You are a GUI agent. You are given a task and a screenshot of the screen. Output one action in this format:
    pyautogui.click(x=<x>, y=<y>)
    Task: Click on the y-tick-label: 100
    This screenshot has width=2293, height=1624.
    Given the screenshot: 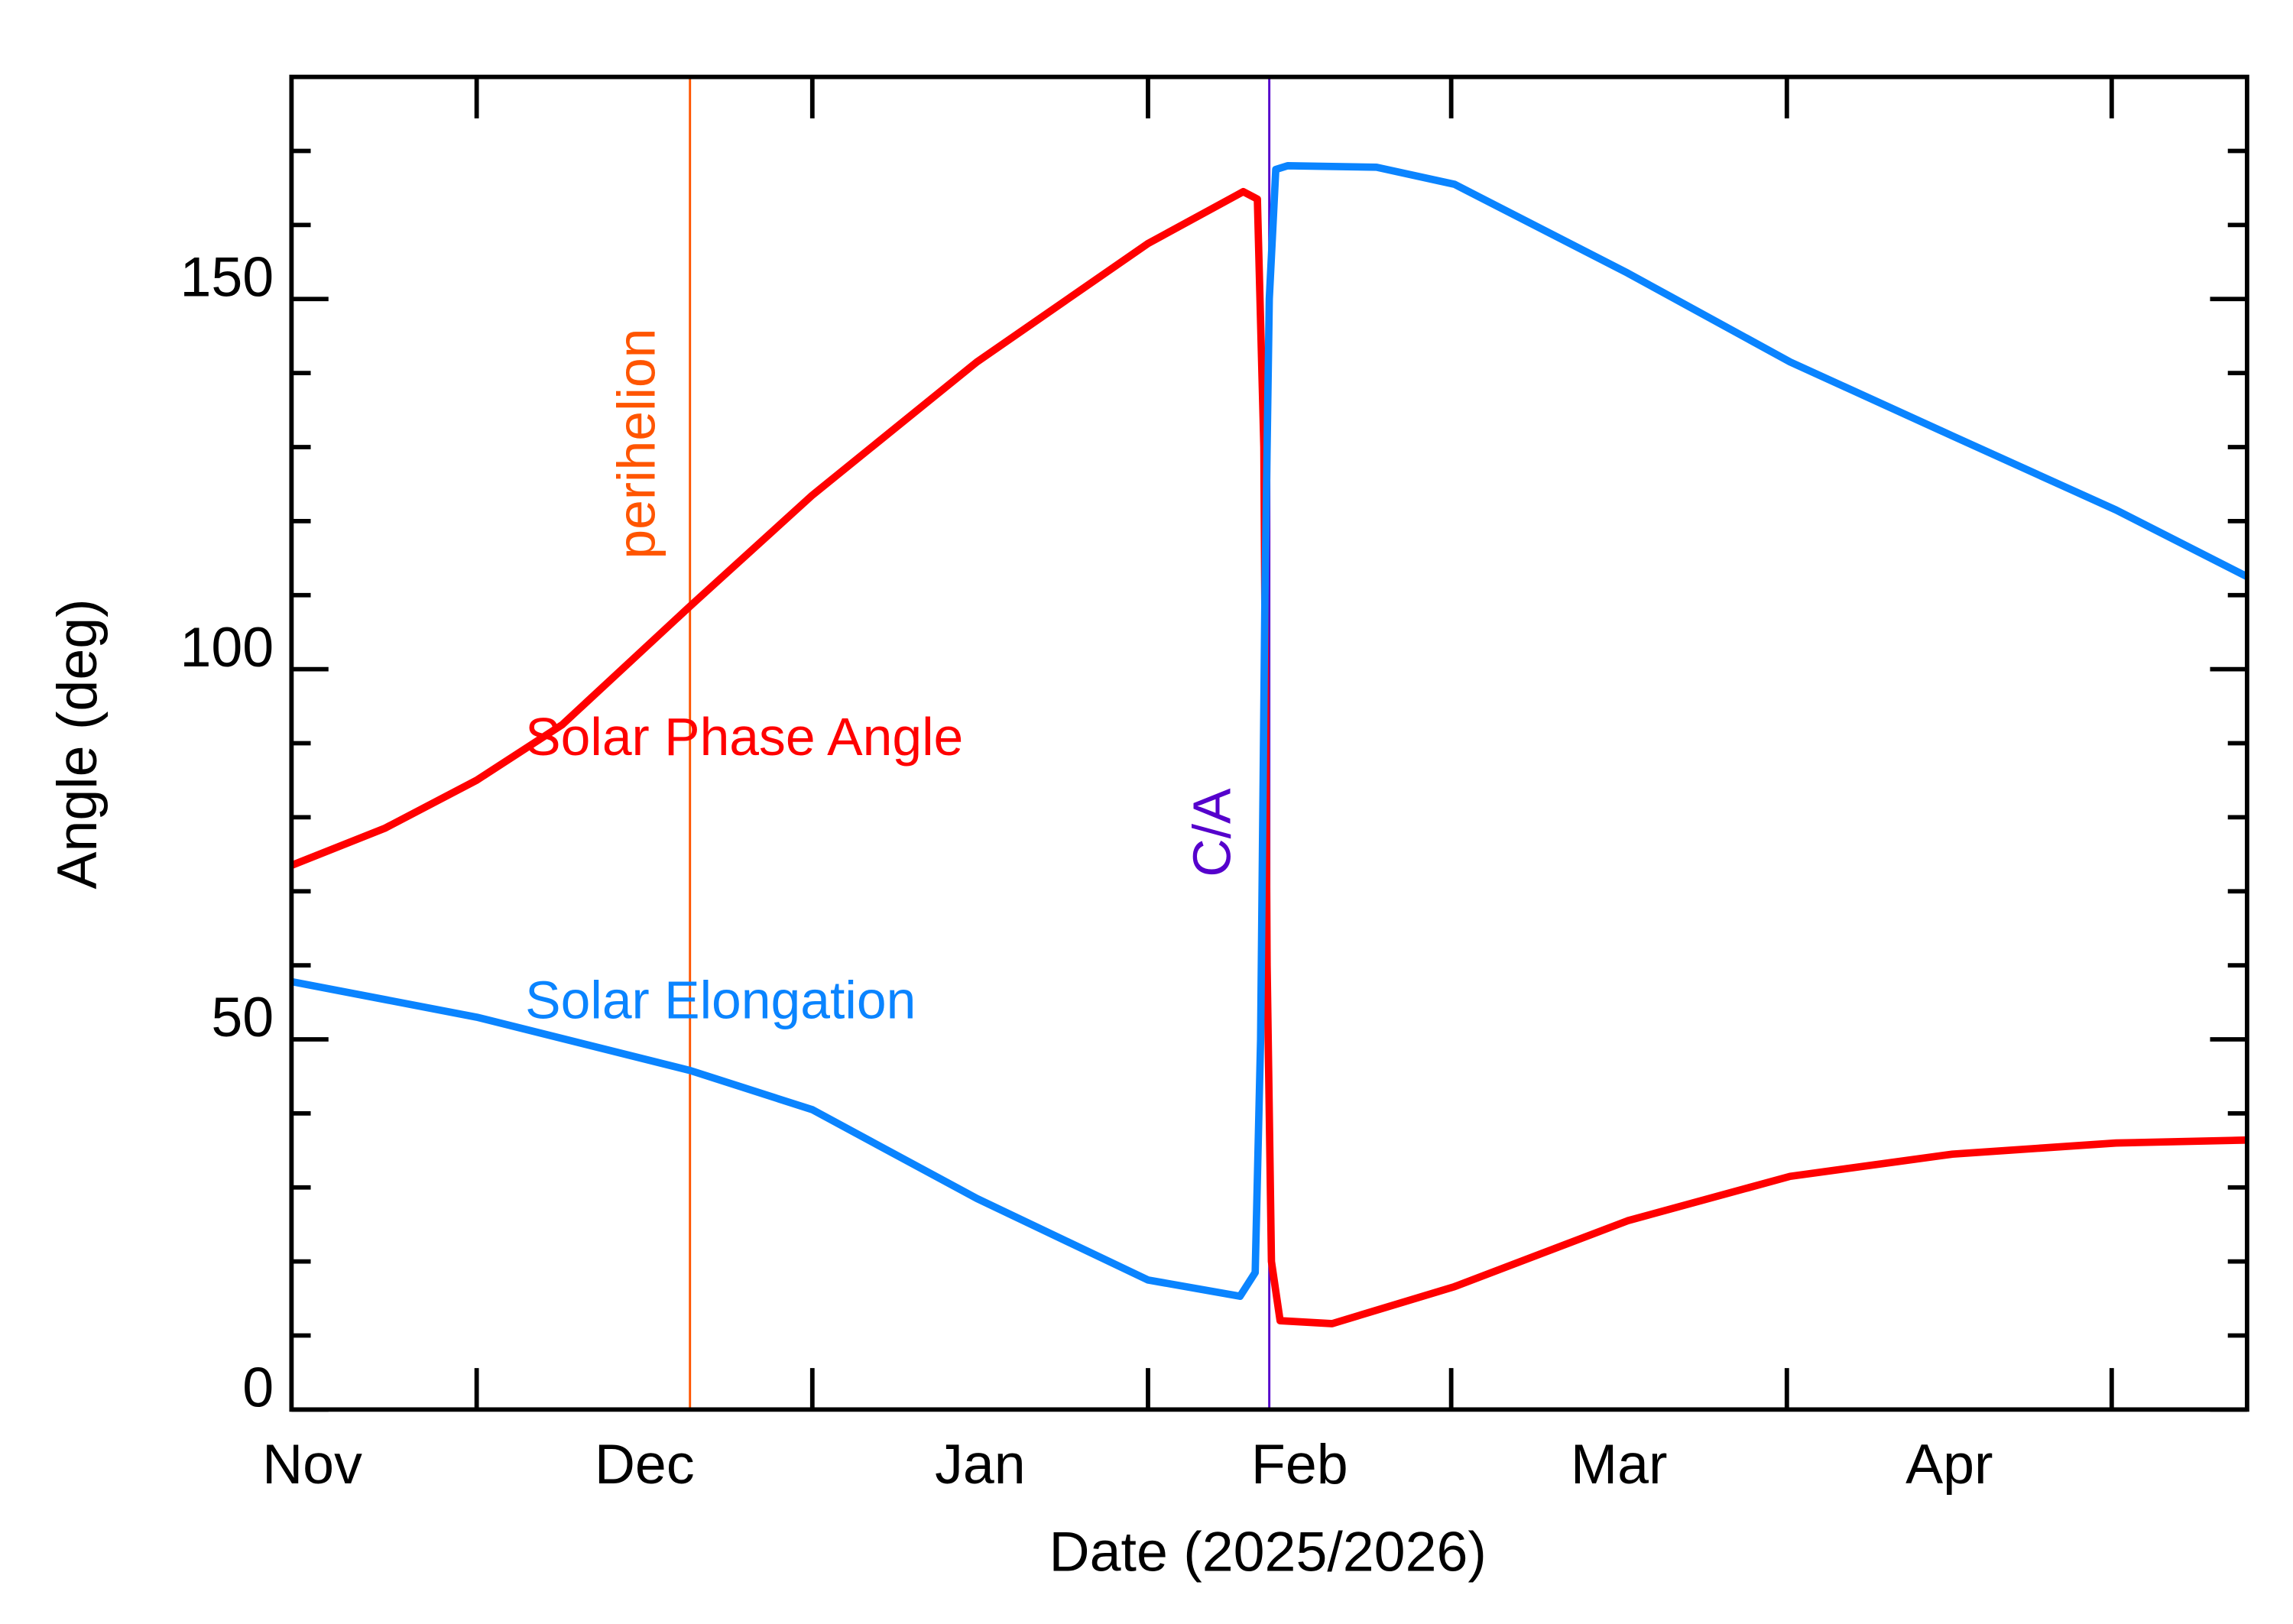 What is the action you would take?
    pyautogui.click(x=227, y=647)
    